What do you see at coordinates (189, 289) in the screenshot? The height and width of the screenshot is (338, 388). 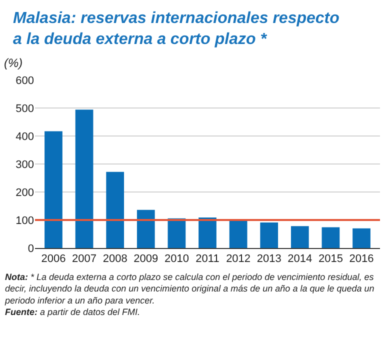 I see `text: Nota: * La deuda externa a corto plazo se calcula con el periodo de vencimiento residual, es decir, incluyendo la deuda con un vencimiento original a más de un año a la que le queda un periodo inferior a un año para vencer.` at bounding box center [189, 289].